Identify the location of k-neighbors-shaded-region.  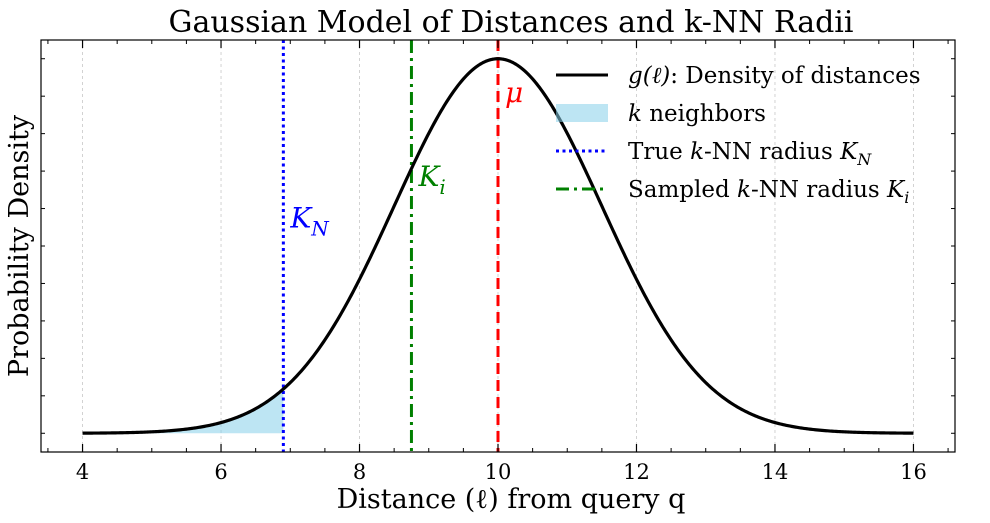
(183, 411).